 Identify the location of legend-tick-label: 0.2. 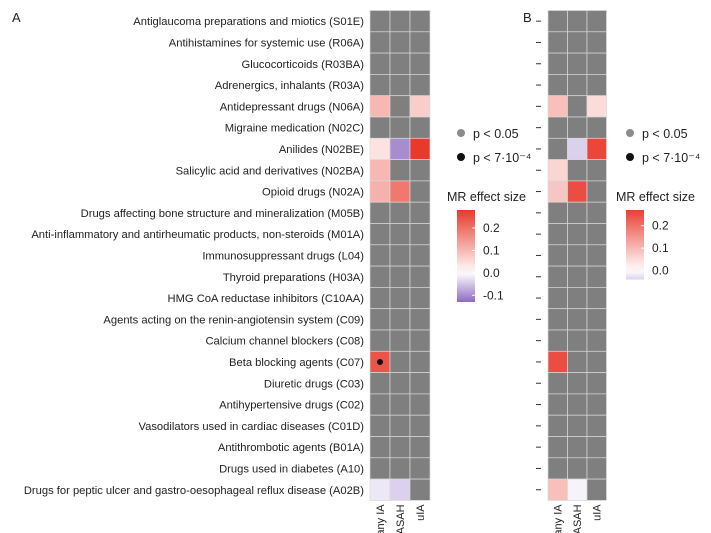
(660, 226).